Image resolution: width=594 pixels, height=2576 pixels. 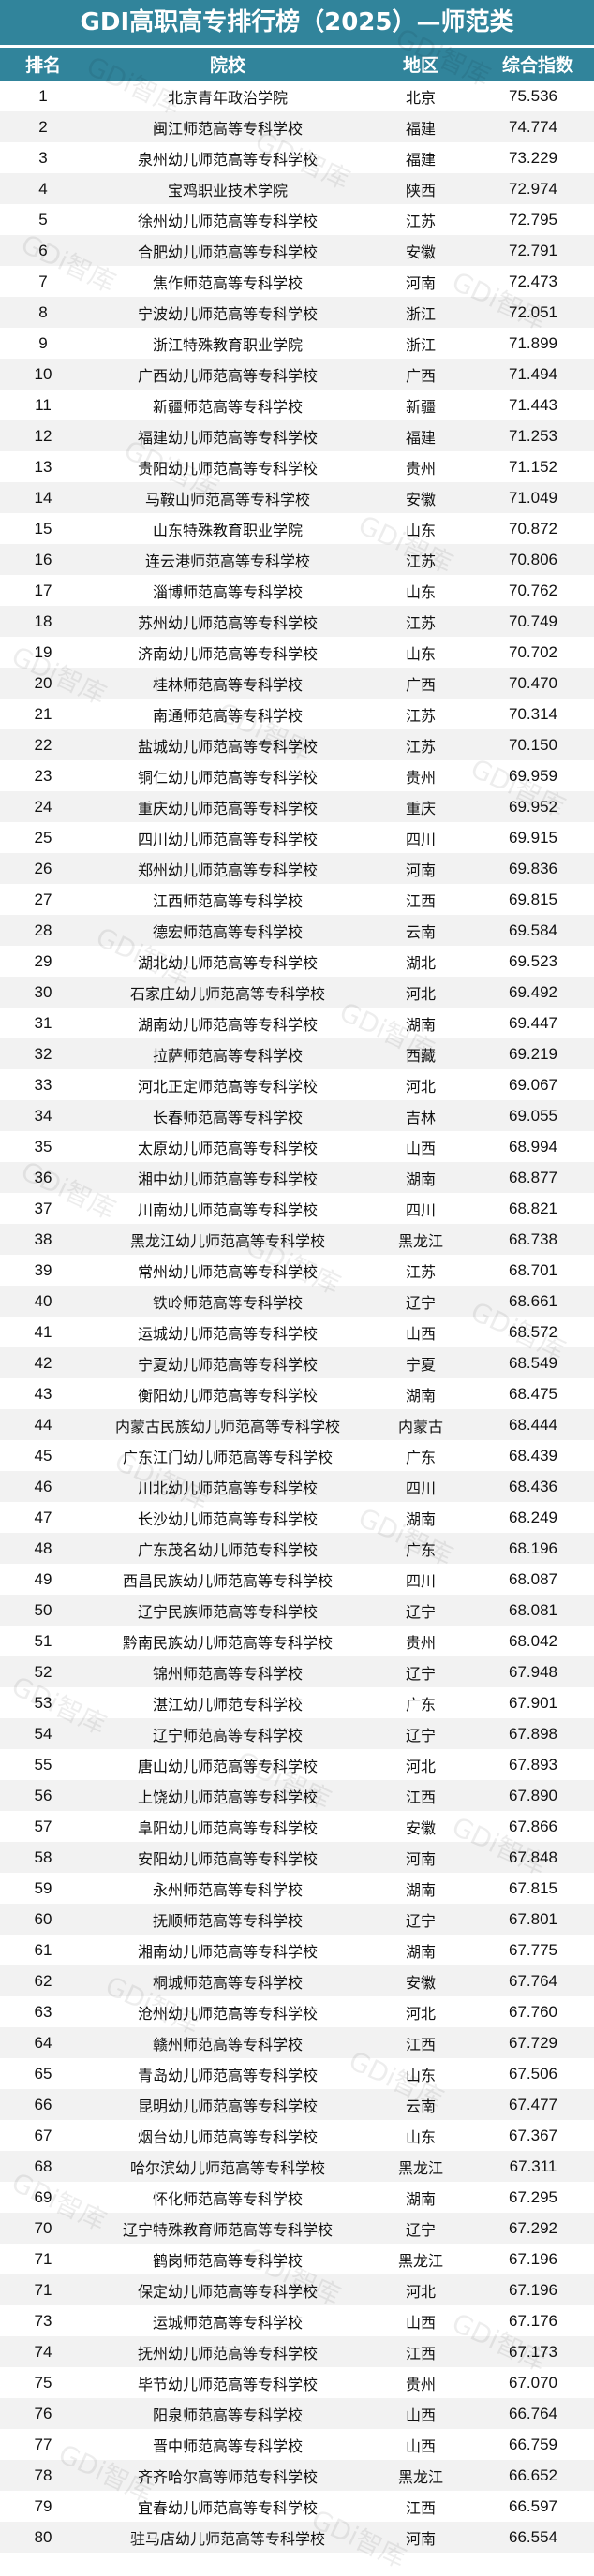 What do you see at coordinates (227, 808) in the screenshot?
I see `school-cell: 重庆幼儿师范高等专科学校` at bounding box center [227, 808].